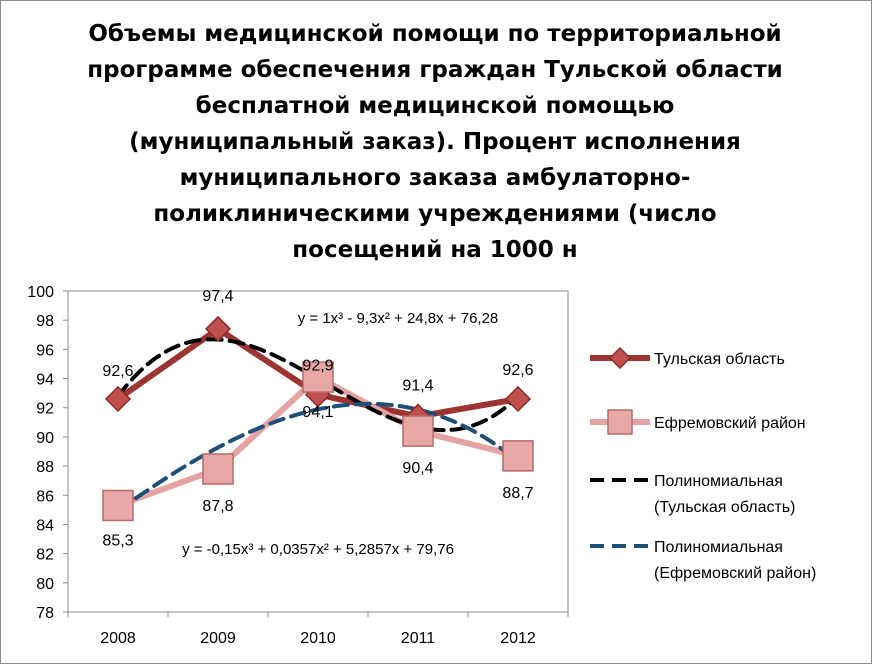 The image size is (872, 664). What do you see at coordinates (45, 555) in the screenshot?
I see `y-tick-label: 82` at bounding box center [45, 555].